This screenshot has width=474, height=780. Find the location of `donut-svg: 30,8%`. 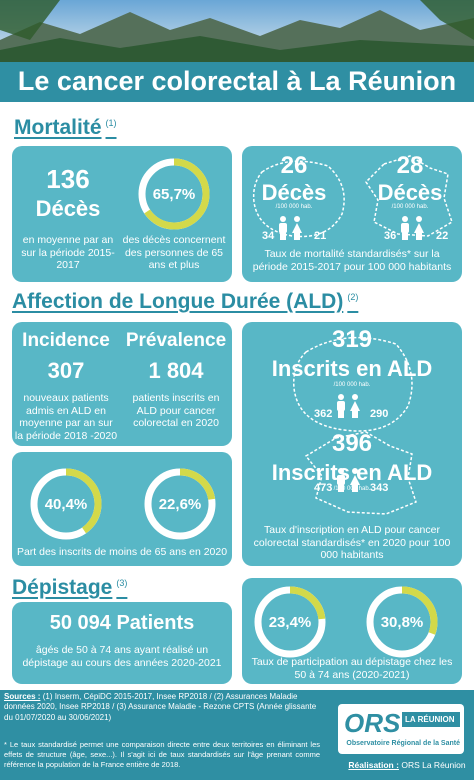

donut-svg: 30,8% is located at coordinates (402, 622).